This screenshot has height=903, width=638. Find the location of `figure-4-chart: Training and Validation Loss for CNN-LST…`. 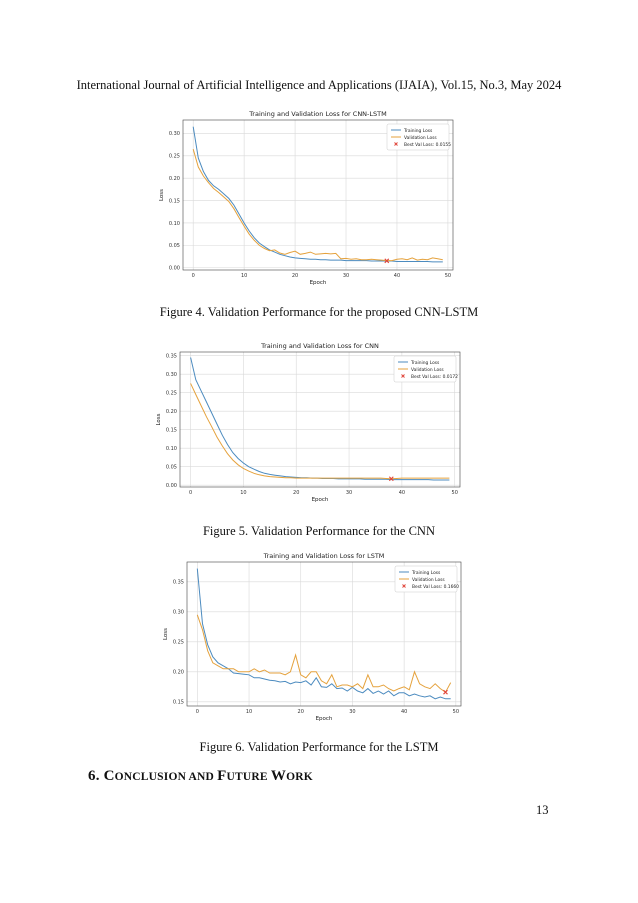

figure-4-chart: Training and Validation Loss for CNN-LST… is located at coordinates (302, 197).